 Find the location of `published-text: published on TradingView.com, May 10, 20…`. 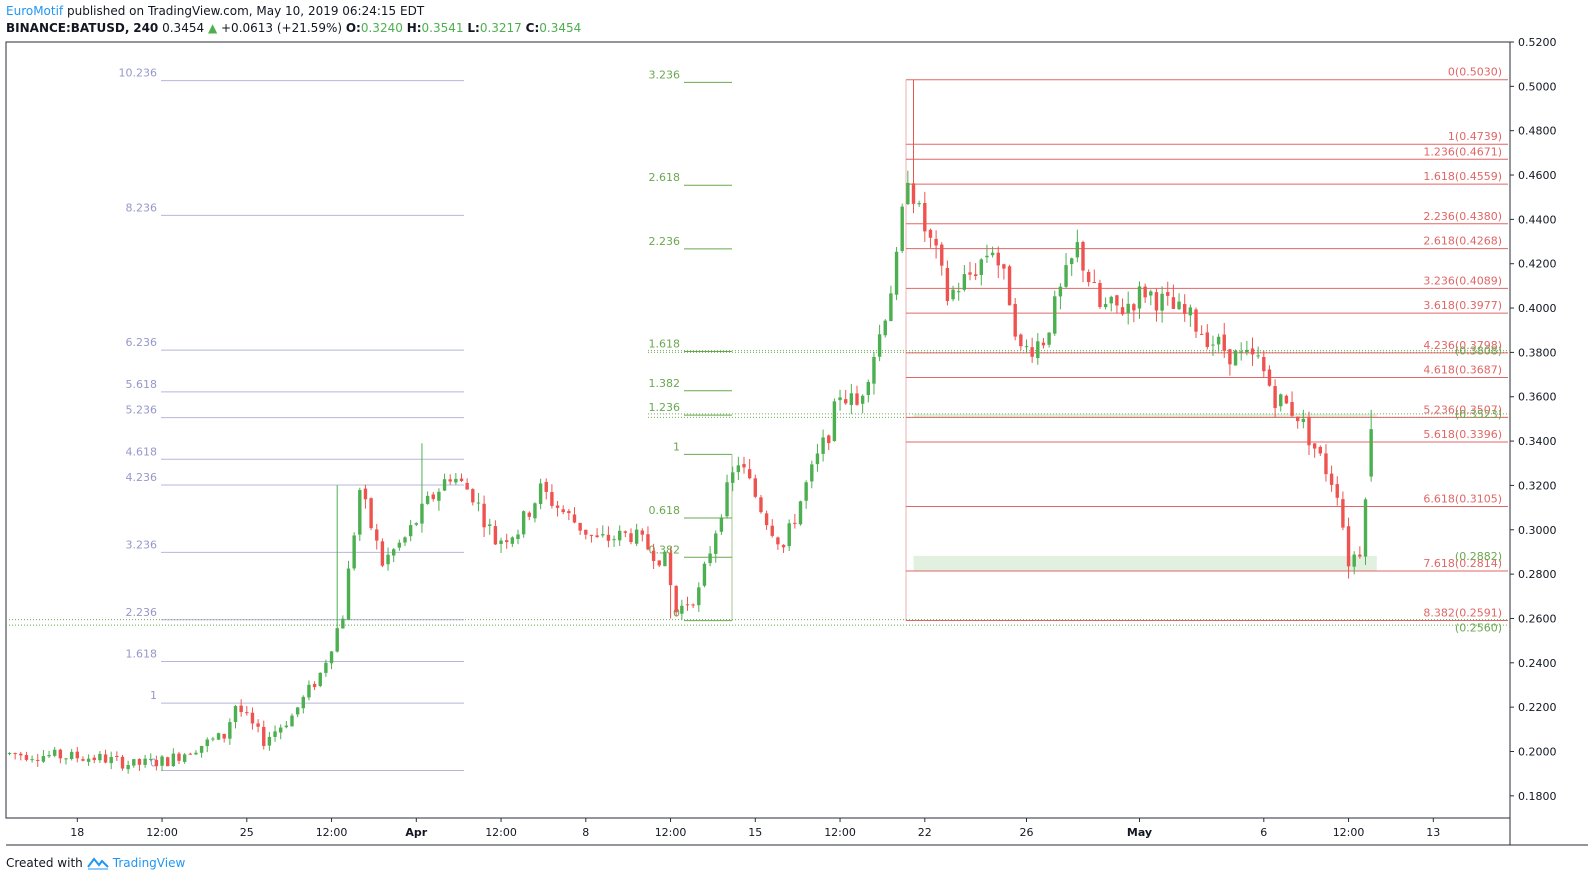

published-text: published on TradingView.com, May 10, 20… is located at coordinates (246, 11).